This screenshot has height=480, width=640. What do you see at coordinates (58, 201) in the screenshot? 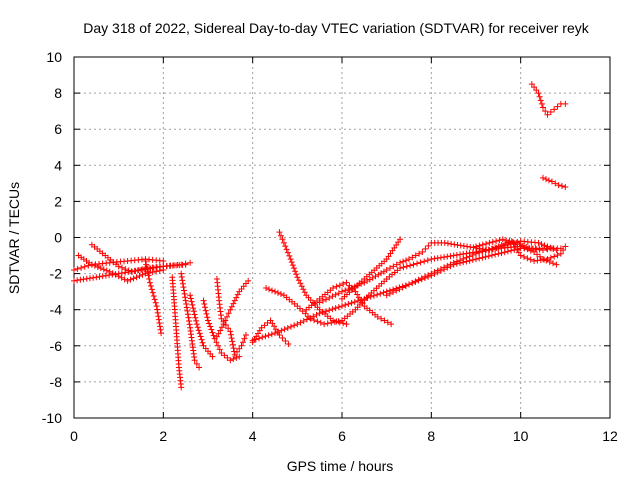
I see `y-tick-label: 2` at bounding box center [58, 201].